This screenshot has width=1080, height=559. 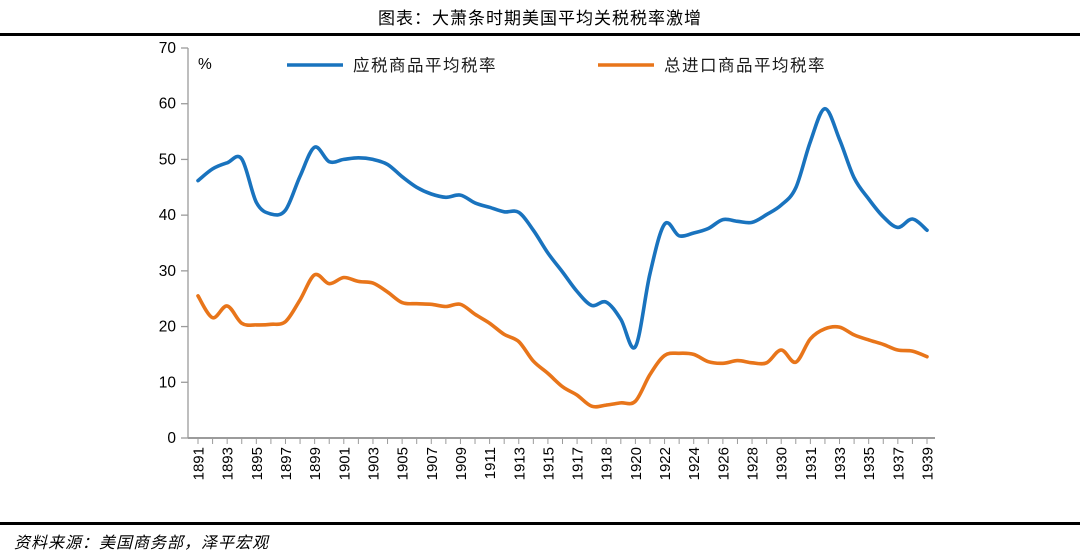 What do you see at coordinates (811, 463) in the screenshot?
I see `x-tick-label: 1931` at bounding box center [811, 463].